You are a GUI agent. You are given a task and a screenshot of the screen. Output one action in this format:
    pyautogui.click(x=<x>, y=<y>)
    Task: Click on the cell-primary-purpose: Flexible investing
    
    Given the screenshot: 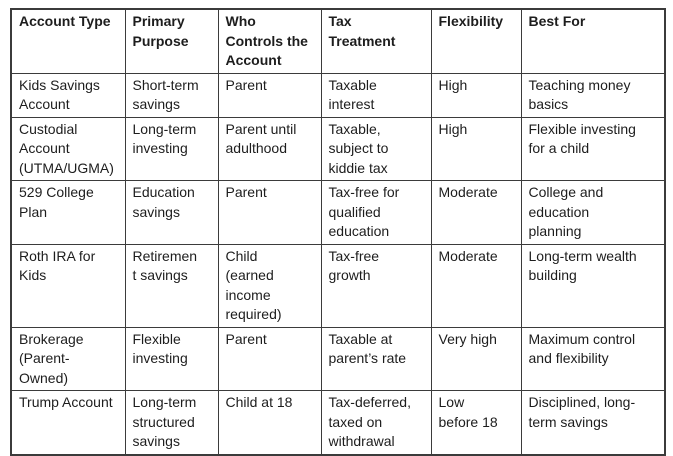 What is the action you would take?
    pyautogui.click(x=171, y=358)
    